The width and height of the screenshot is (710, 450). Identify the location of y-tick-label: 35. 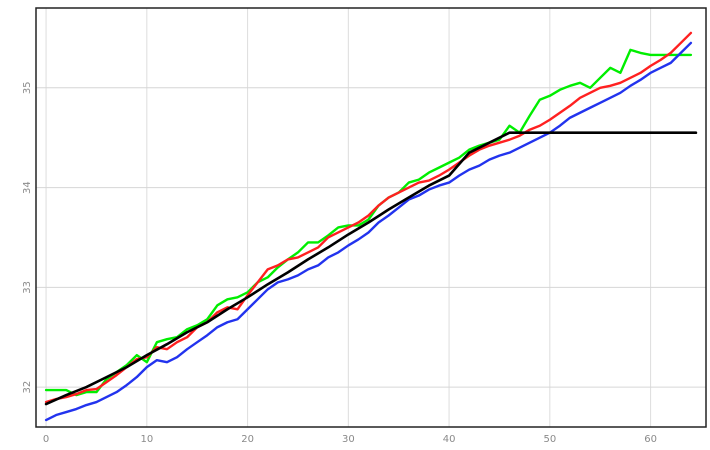
(27, 87).